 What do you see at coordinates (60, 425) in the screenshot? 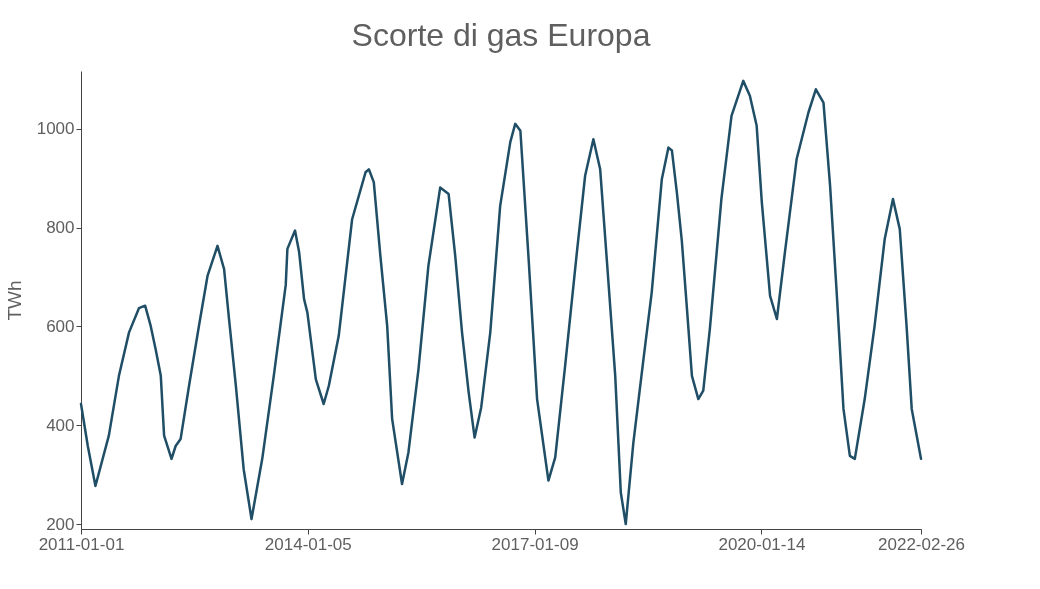
I see `y-tick-label: 400` at bounding box center [60, 425].